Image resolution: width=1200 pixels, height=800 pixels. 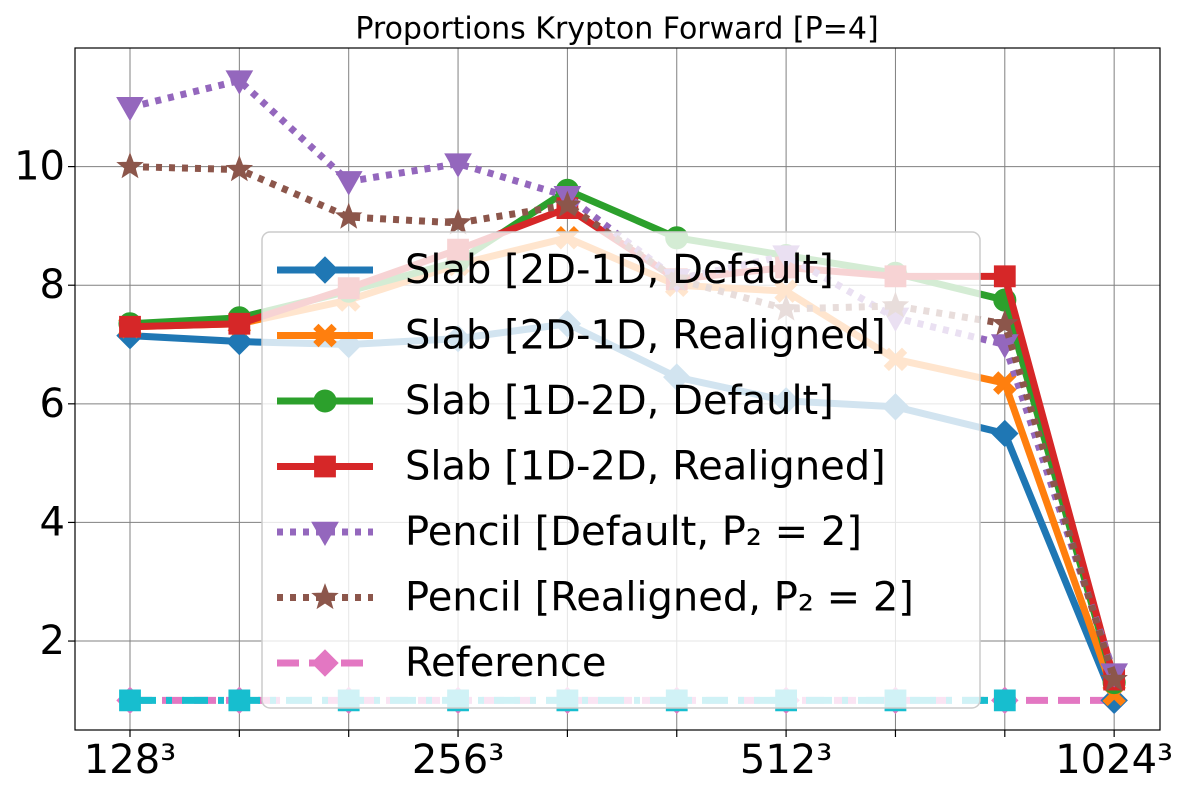 I want to click on legend-label: Slab [1D-2D, Default], so click(x=619, y=401).